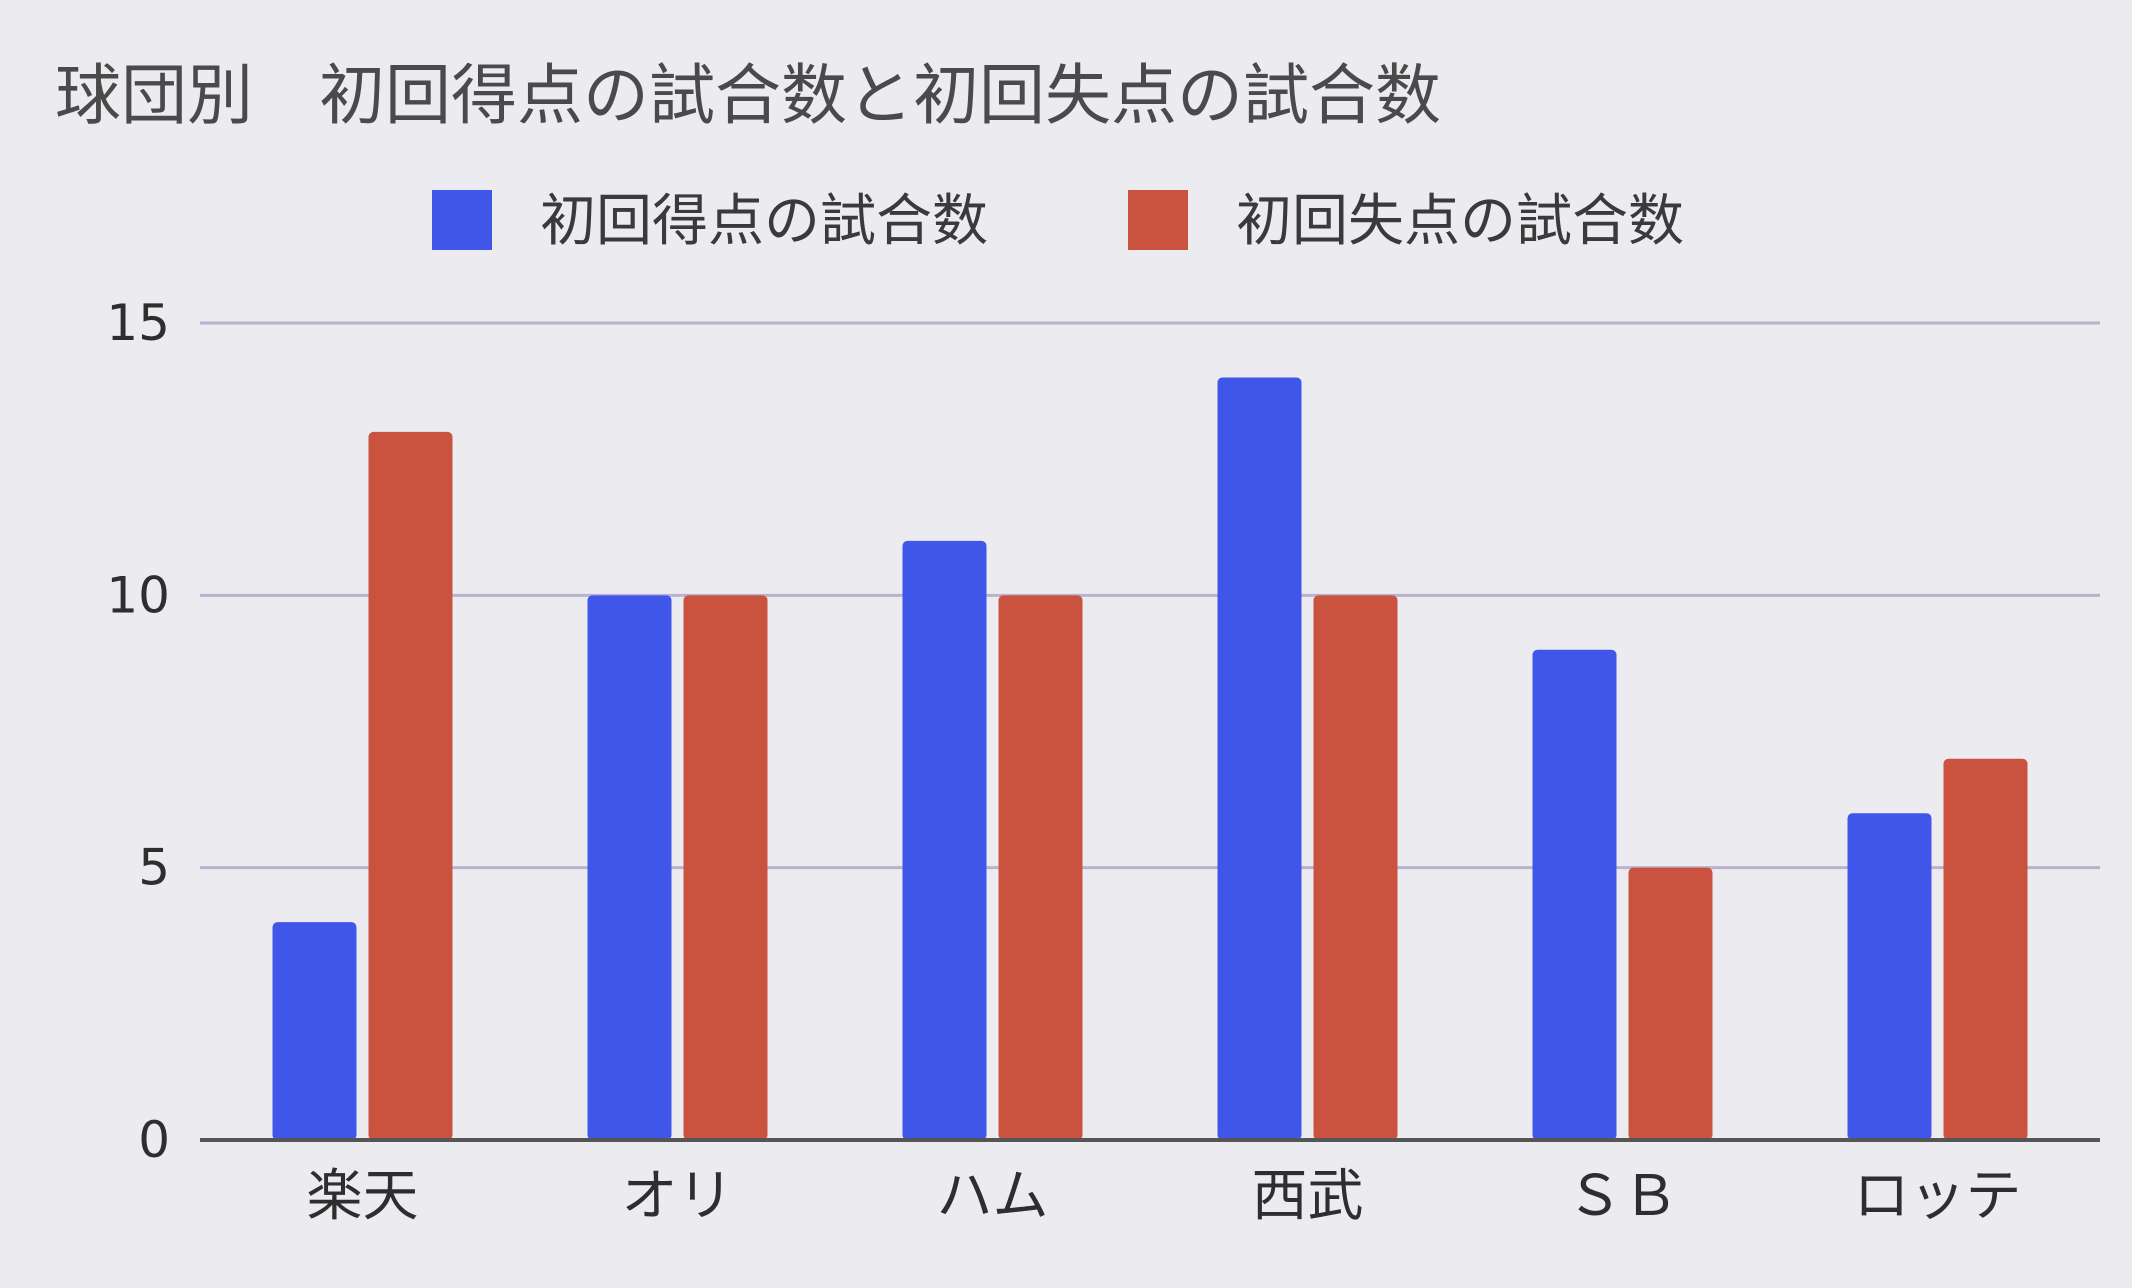 This screenshot has height=1288, width=2132. Describe the element at coordinates (1164, 1196) in the screenshot. I see `x-axis-labels: 楽天 オリ ハム 西武 ＳＢ ロッテ` at that location.